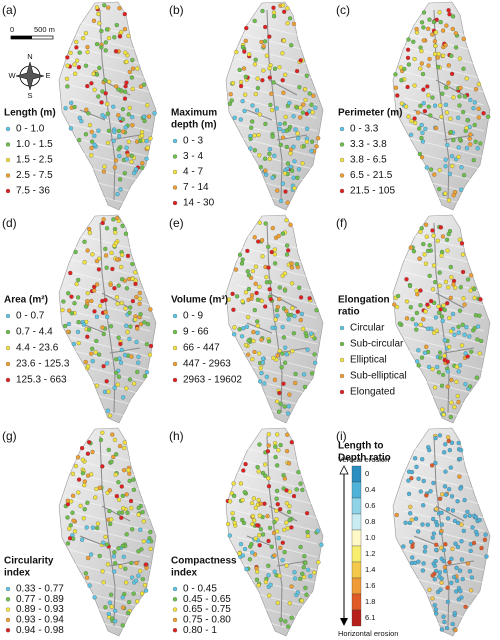  What do you see at coordinates (212, 380) in the screenshot?
I see `legend-label: 2963 - 19602` at bounding box center [212, 380].